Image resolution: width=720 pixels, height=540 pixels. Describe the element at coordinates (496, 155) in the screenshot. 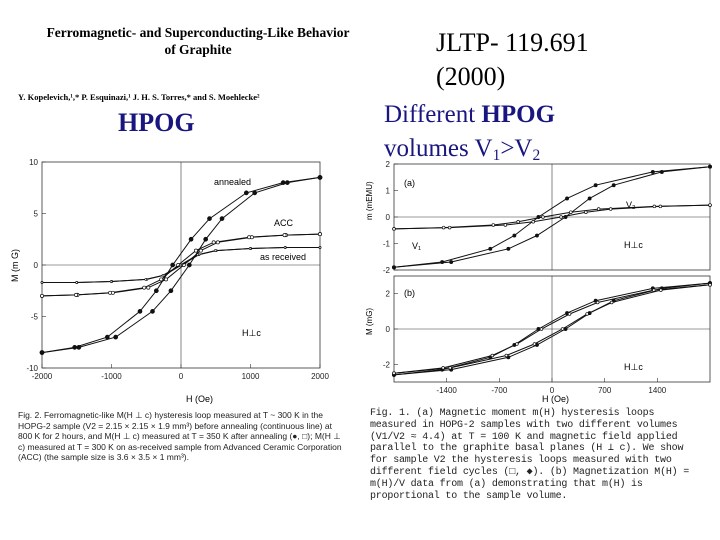

I see `heading-sub1: 1` at that location.